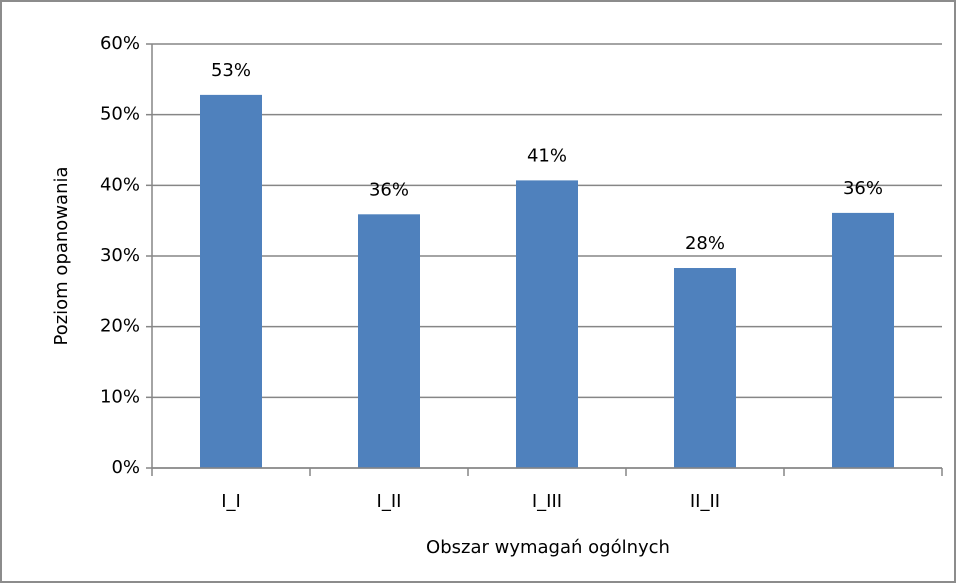 This screenshot has width=957, height=584. What do you see at coordinates (120, 396) in the screenshot?
I see `y-tick-label: 10%` at bounding box center [120, 396].